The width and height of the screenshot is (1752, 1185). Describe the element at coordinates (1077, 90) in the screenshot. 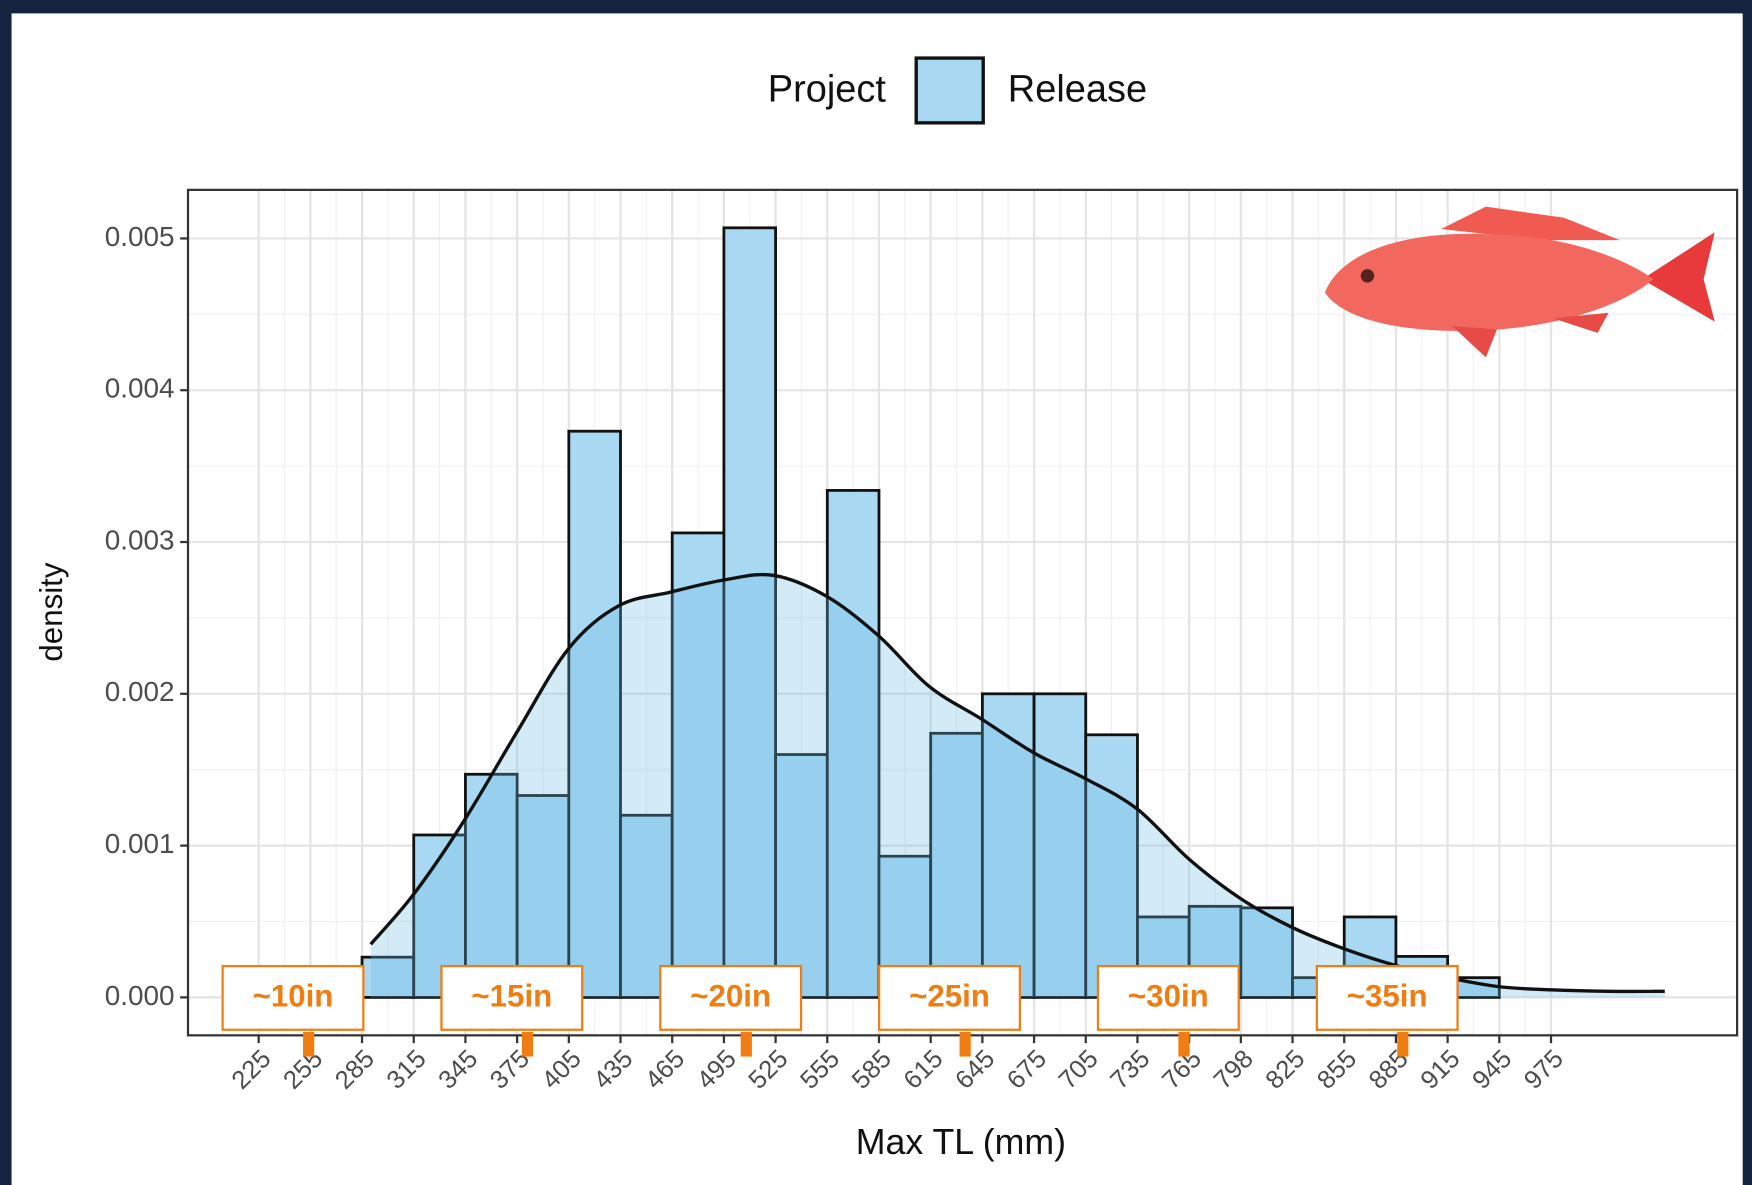

I see `legend-label: Release` at that location.